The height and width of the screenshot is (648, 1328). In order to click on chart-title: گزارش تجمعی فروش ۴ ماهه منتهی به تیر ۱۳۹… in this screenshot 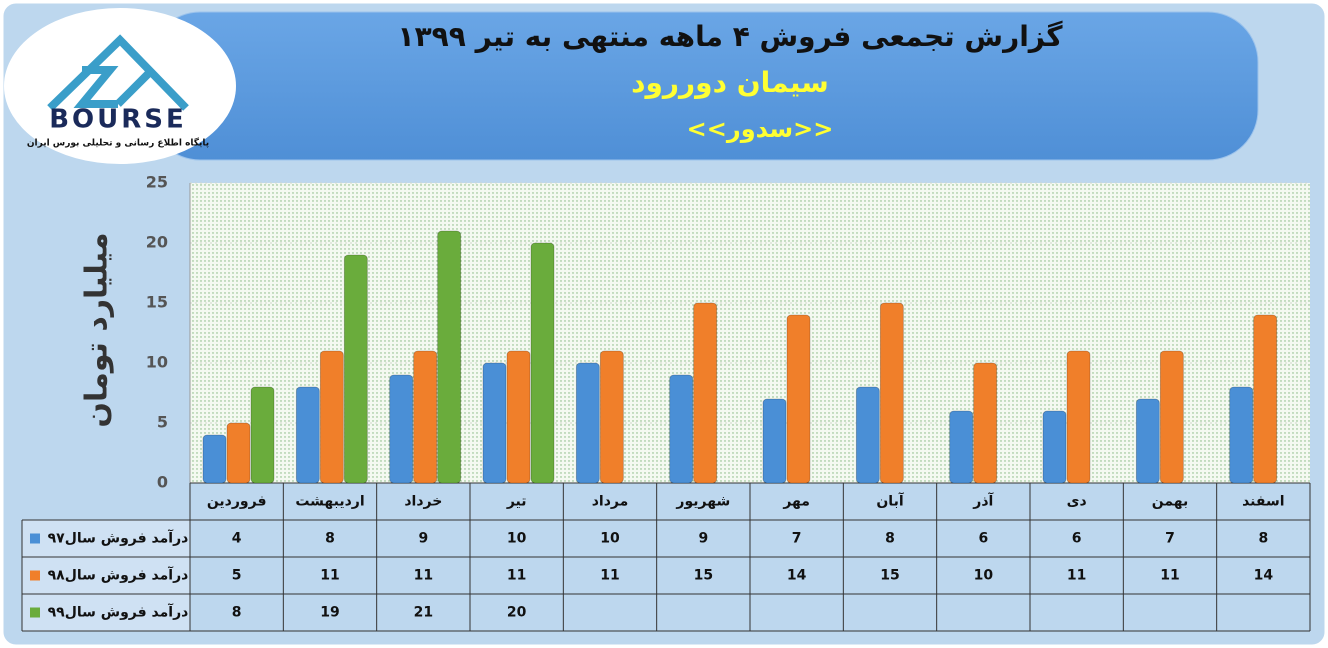, I will do `click(730, 36)`.